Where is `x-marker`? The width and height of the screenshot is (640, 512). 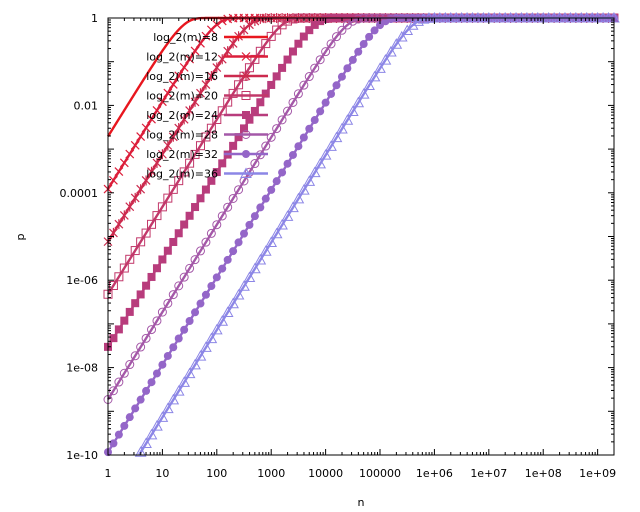 x-marker is located at coordinates (246, 56).